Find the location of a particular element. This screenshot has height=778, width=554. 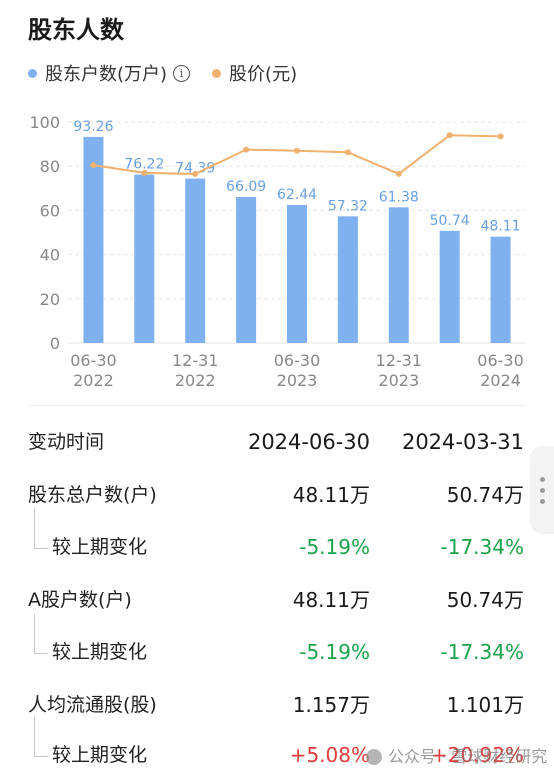

header-label: 变动时间 is located at coordinates (66, 442).